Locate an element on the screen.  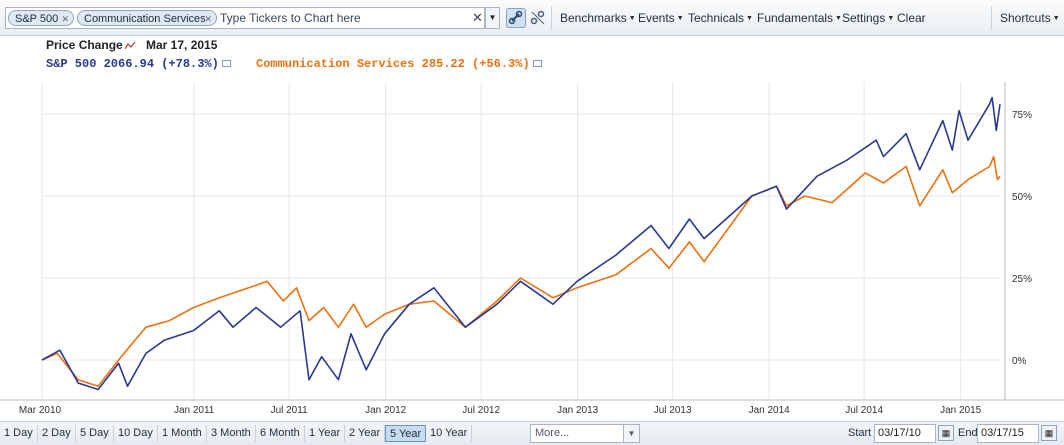
range-button-1-day: 1 Day is located at coordinates (19, 433).